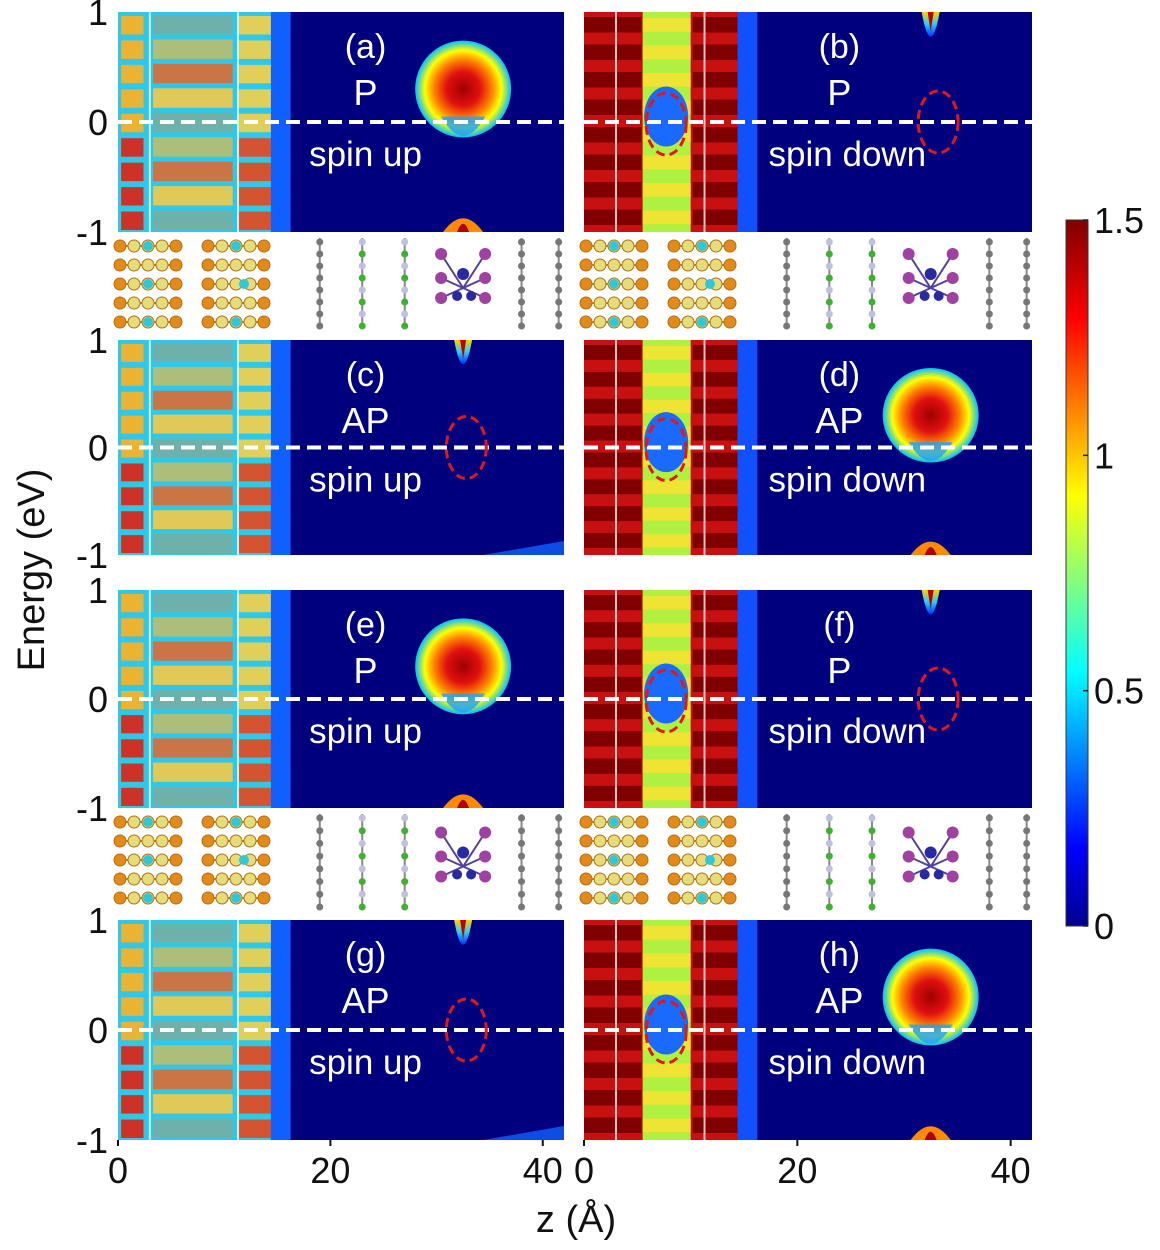 The width and height of the screenshot is (1160, 1250). What do you see at coordinates (666, 1032) in the screenshot?
I see `marker-circle` at bounding box center [666, 1032].